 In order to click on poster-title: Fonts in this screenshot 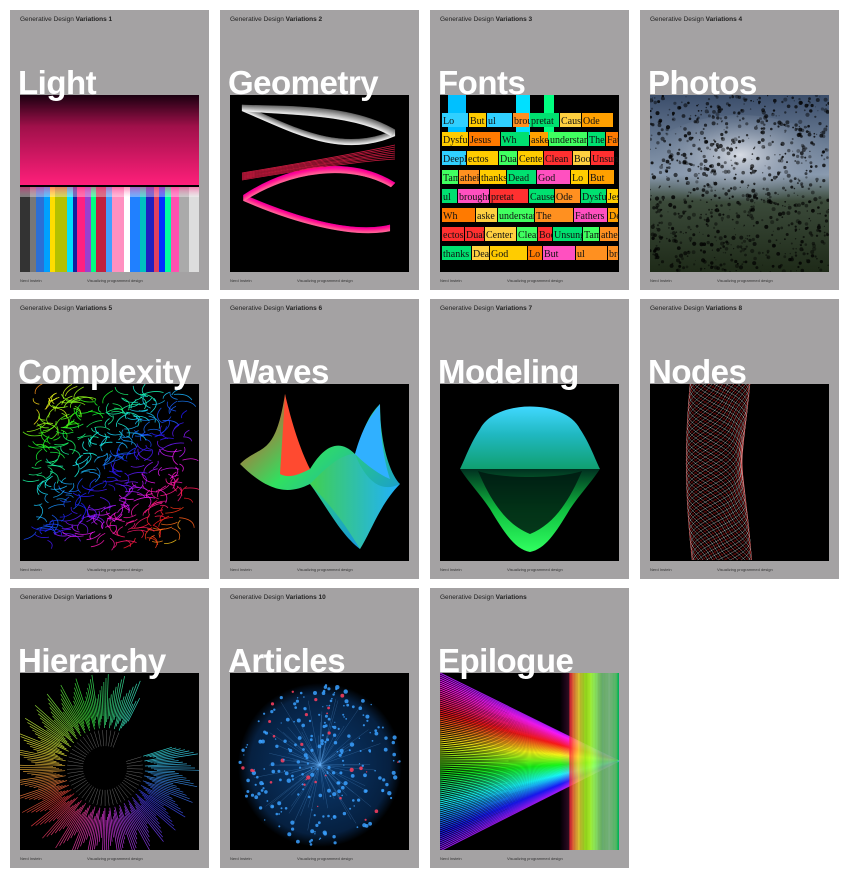, I will do `click(482, 82)`.